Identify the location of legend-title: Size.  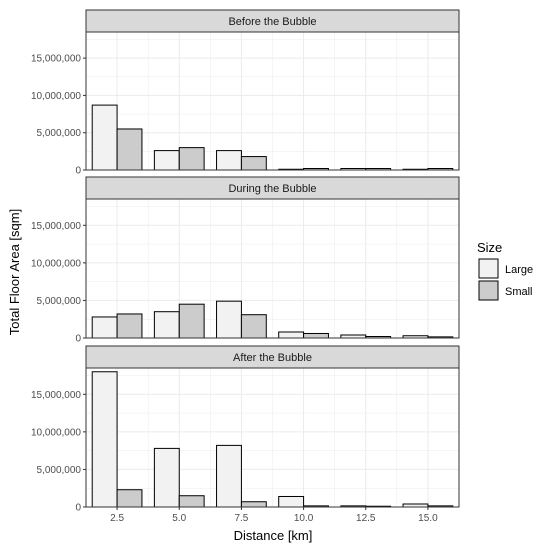
(489, 247).